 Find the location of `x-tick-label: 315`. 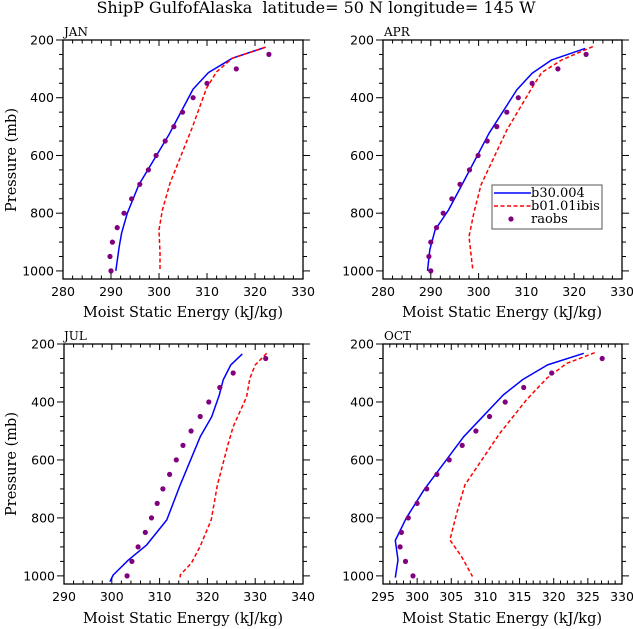

x-tick-label: 315 is located at coordinates (520, 596).